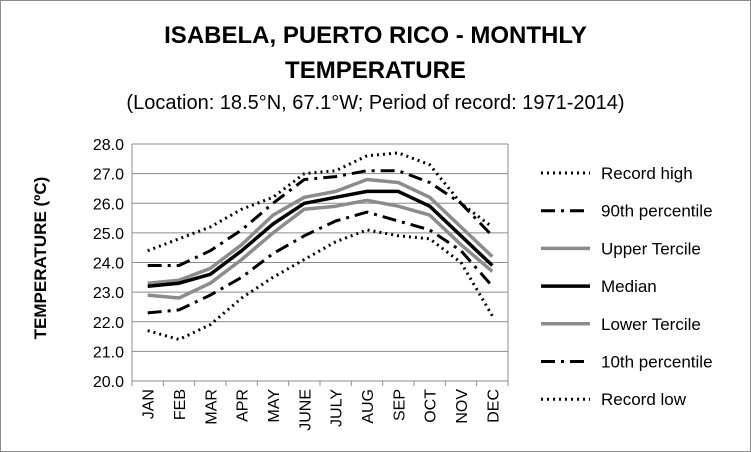  Describe the element at coordinates (149, 404) in the screenshot. I see `x-tick-label: JAN` at that location.